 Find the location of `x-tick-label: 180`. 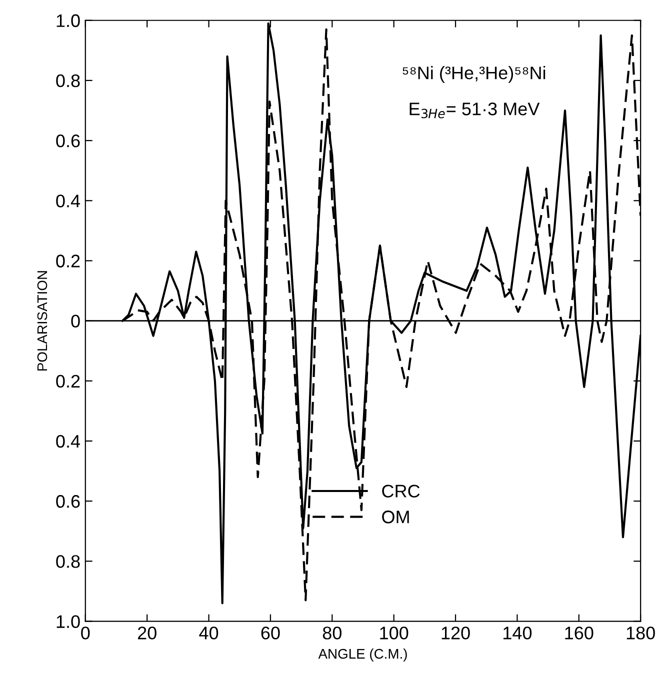

x-tick-label: 180 is located at coordinates (640, 633).